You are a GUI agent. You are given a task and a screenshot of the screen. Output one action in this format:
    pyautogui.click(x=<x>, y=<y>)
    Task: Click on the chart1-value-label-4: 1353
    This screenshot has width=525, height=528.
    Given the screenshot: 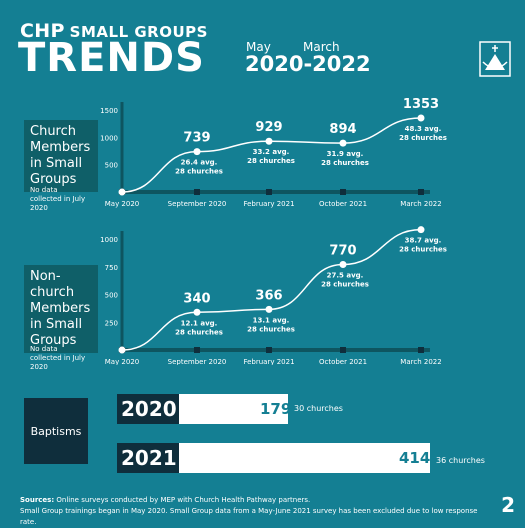 What is the action you would take?
    pyautogui.click(x=421, y=104)
    